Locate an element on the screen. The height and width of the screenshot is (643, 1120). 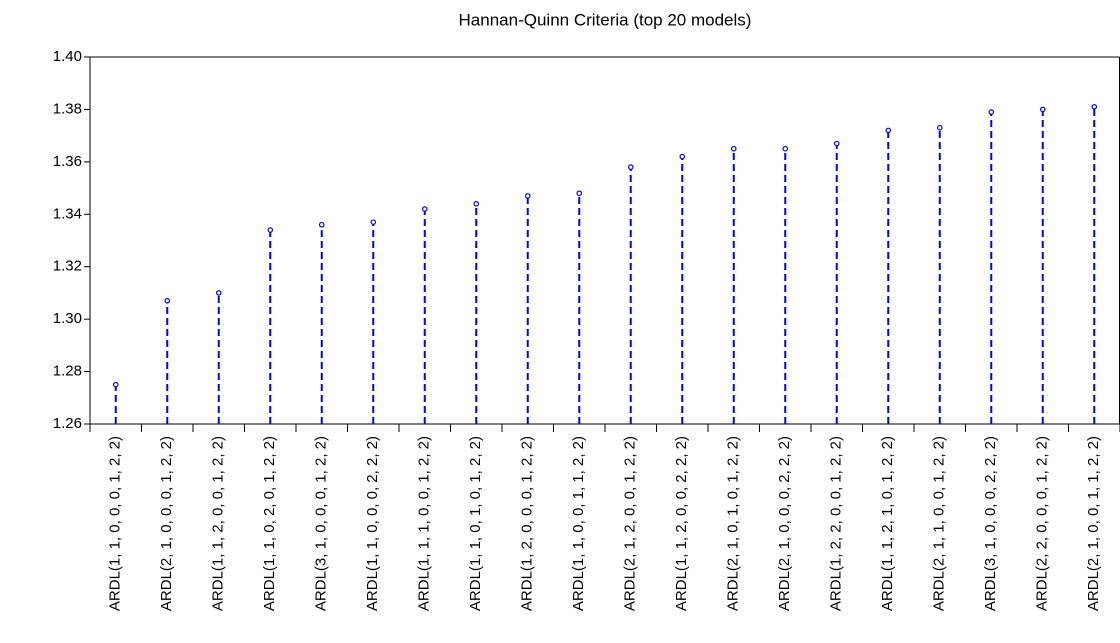
y-tick-label: 1.26 is located at coordinates (67, 423).